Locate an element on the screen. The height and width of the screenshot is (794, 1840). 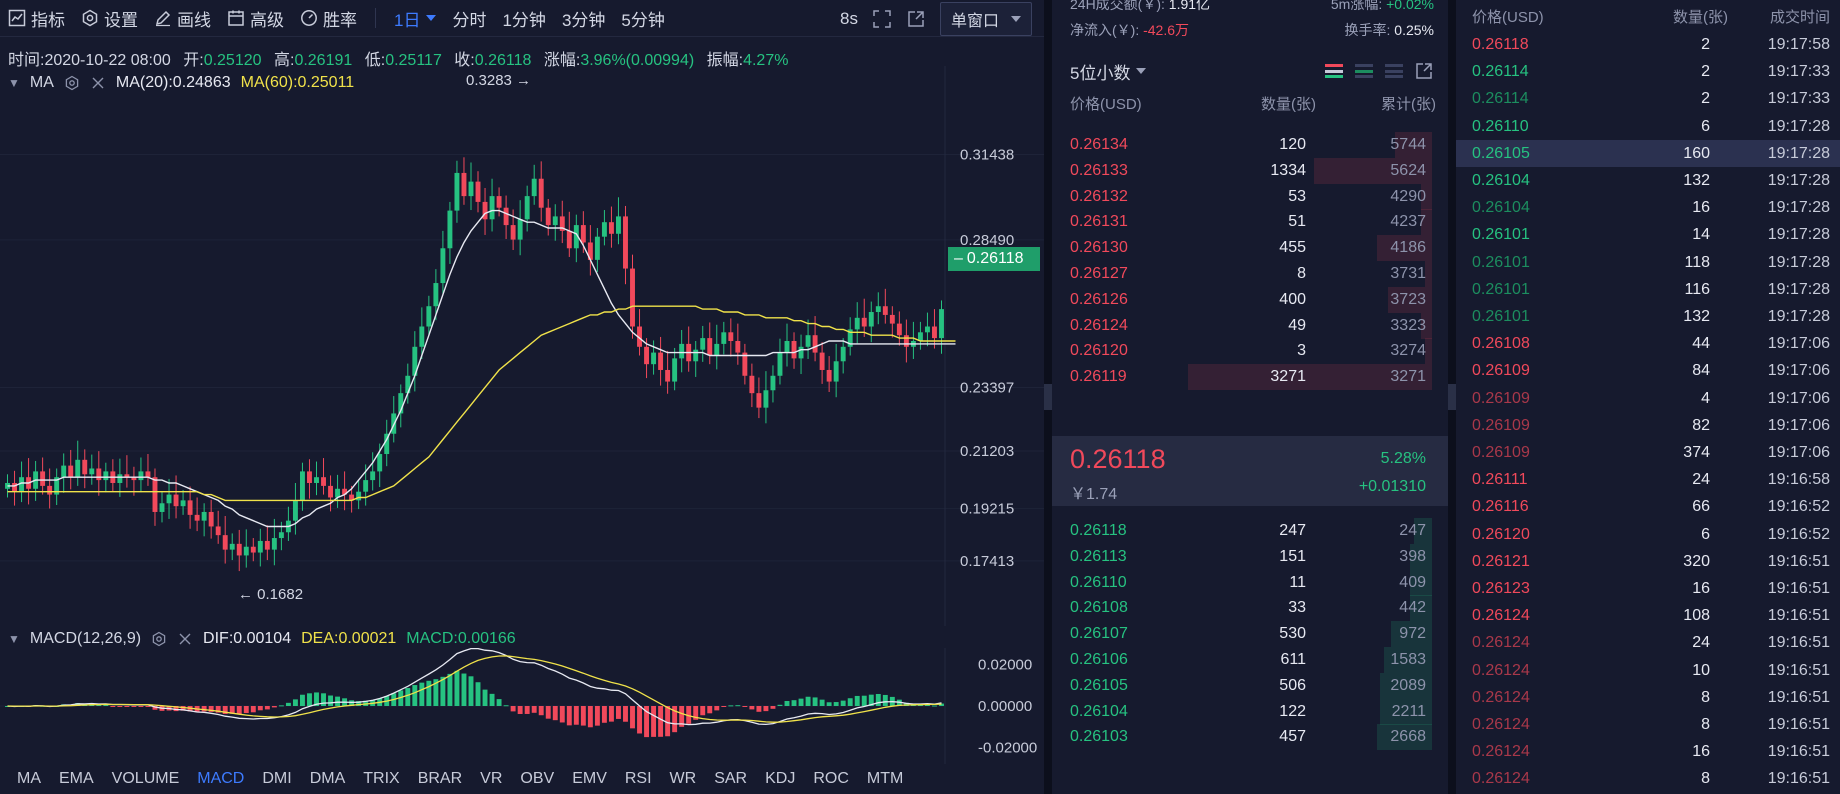
trade-row: 0.26121 320 19:16:51 is located at coordinates (1648, 561).